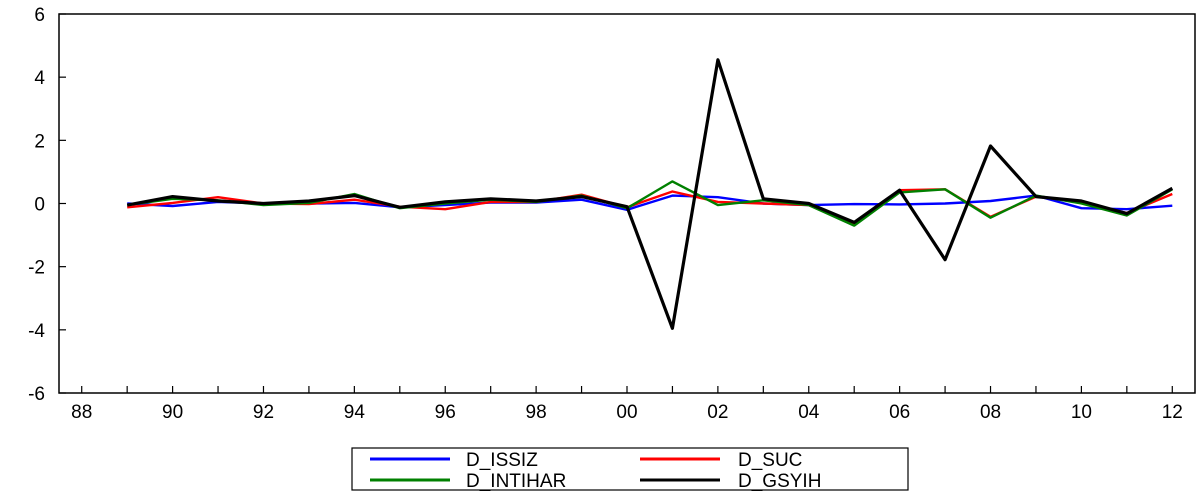 Image resolution: width=1202 pixels, height=493 pixels. Describe the element at coordinates (536, 412) in the screenshot. I see `x-tick-label: 98` at that location.